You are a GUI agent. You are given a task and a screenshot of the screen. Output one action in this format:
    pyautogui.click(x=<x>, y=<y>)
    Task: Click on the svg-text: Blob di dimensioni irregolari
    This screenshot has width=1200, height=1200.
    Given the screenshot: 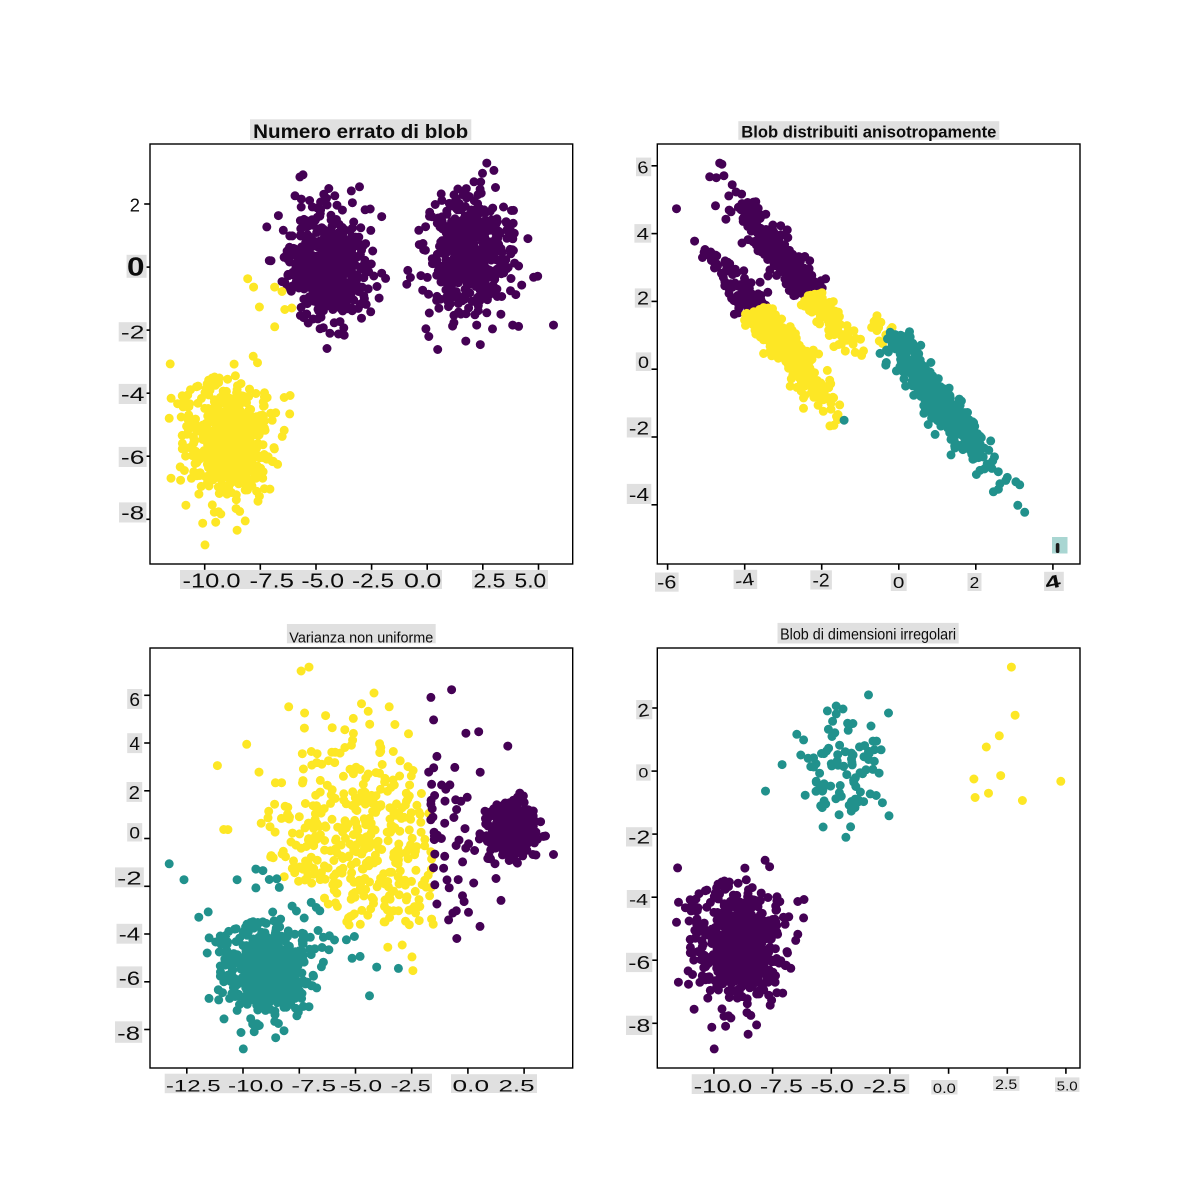 What is the action you would take?
    pyautogui.click(x=868, y=635)
    